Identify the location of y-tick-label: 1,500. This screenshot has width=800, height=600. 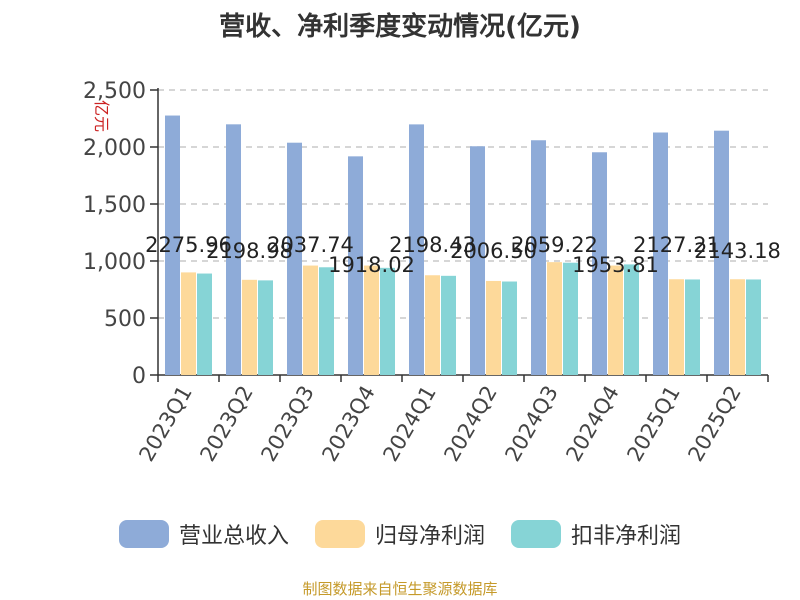
(114, 205).